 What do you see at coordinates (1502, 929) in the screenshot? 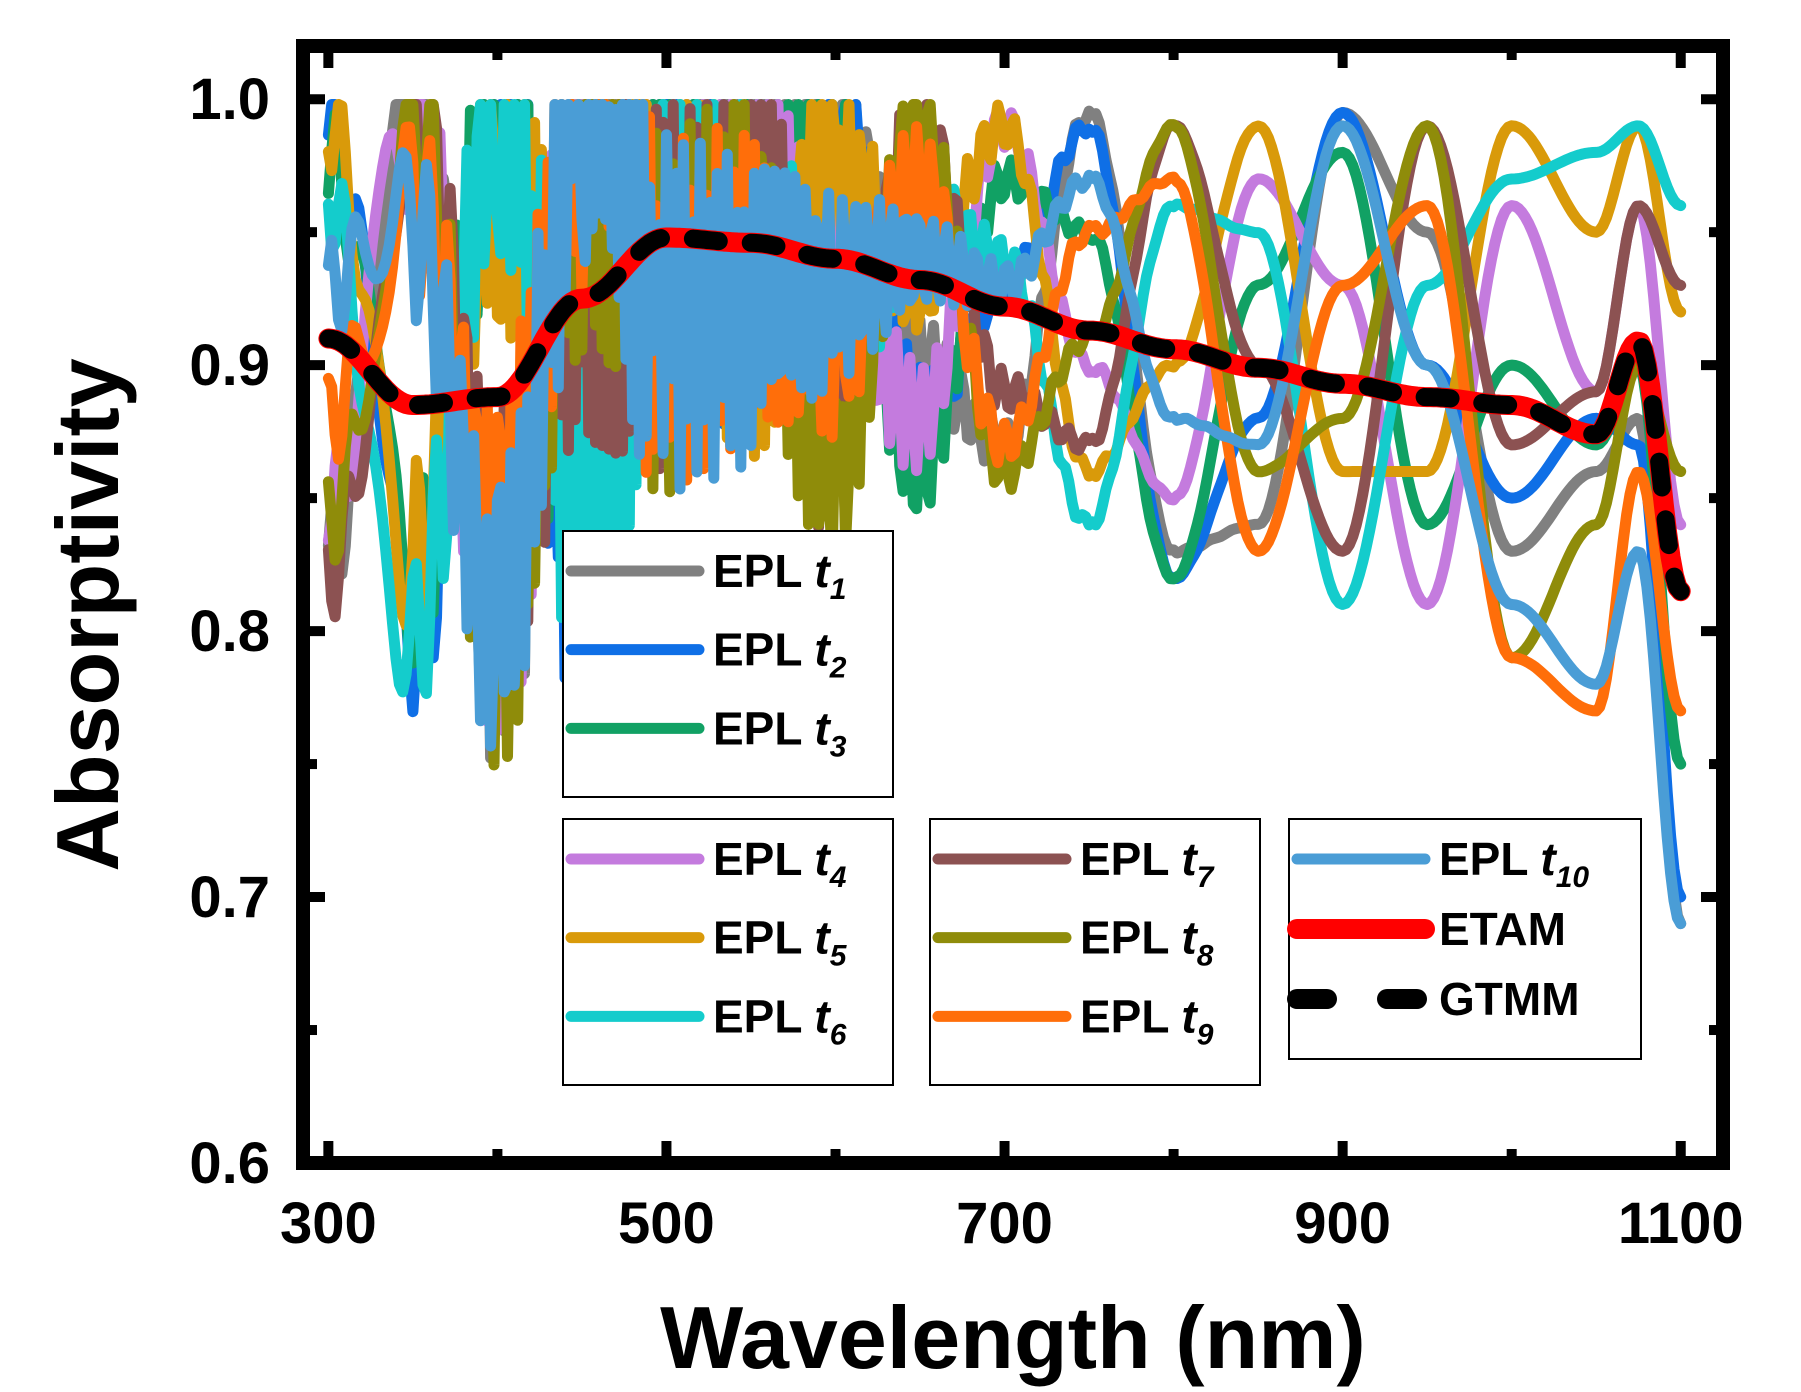
I see `legend-label: ETAM` at bounding box center [1502, 929].